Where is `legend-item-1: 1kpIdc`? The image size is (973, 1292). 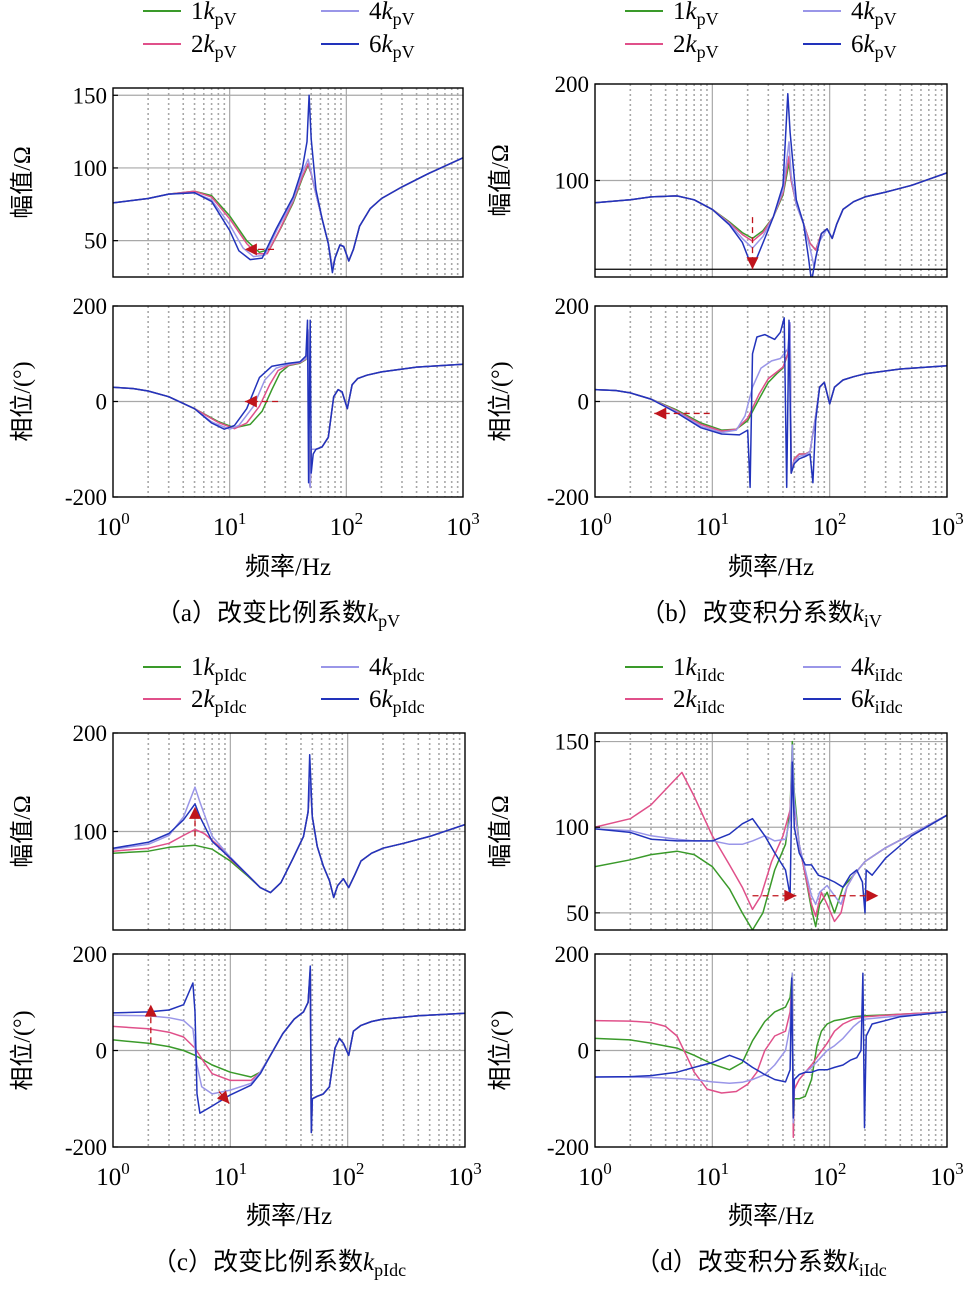 legend-item-1: 1kpIdc is located at coordinates (195, 669).